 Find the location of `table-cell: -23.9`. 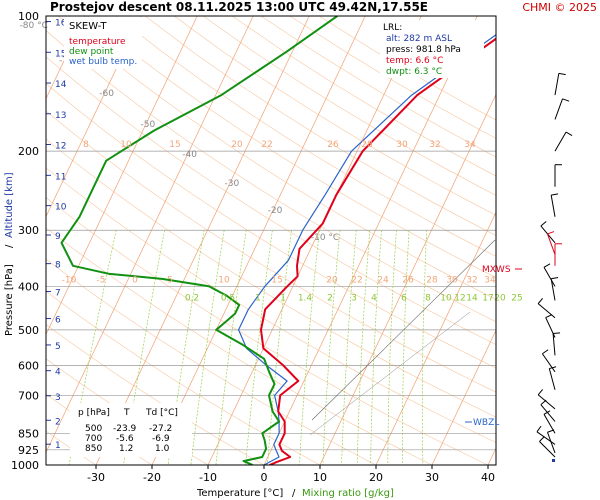

table-cell: -23.9 is located at coordinates (125, 429).